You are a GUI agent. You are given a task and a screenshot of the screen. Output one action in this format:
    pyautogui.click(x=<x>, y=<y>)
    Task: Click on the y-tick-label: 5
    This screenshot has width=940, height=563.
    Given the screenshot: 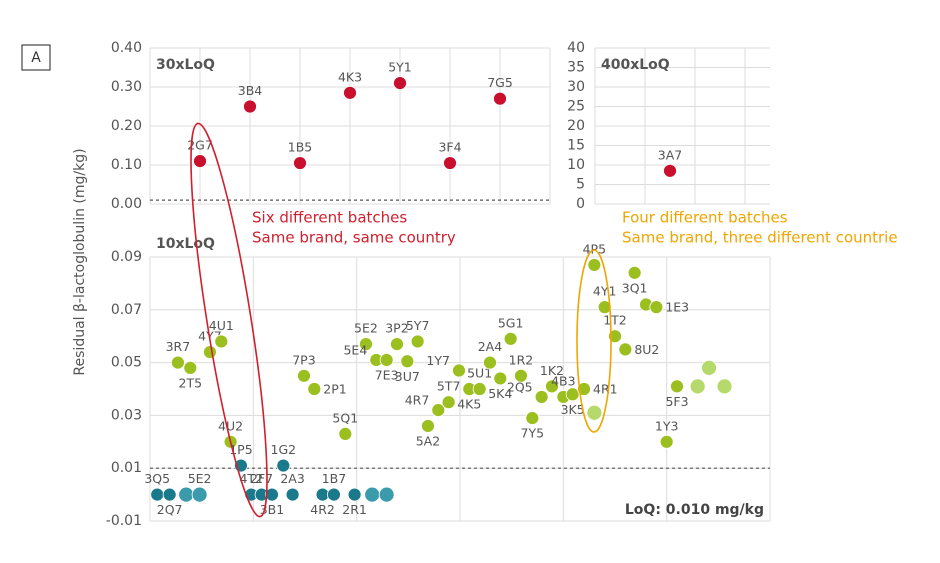 What is the action you would take?
    pyautogui.click(x=580, y=185)
    